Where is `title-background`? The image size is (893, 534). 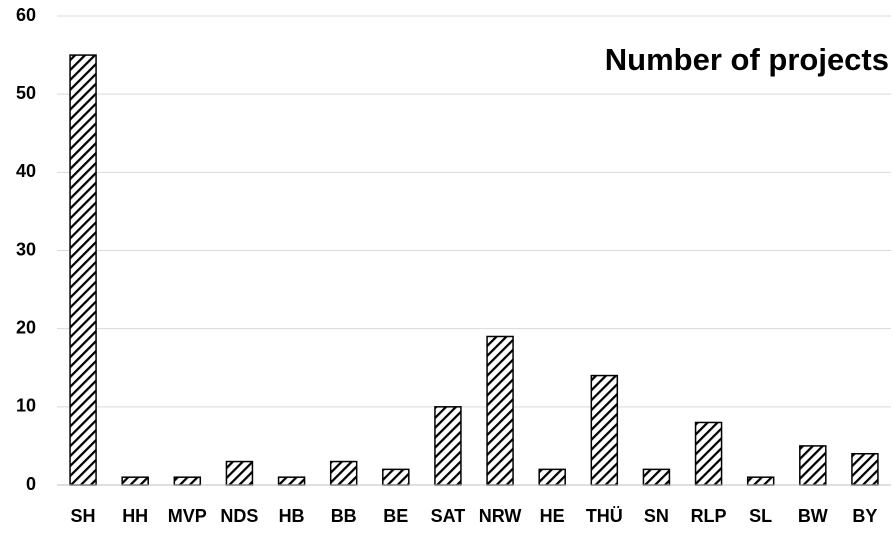 title-background is located at coordinates (709, 65).